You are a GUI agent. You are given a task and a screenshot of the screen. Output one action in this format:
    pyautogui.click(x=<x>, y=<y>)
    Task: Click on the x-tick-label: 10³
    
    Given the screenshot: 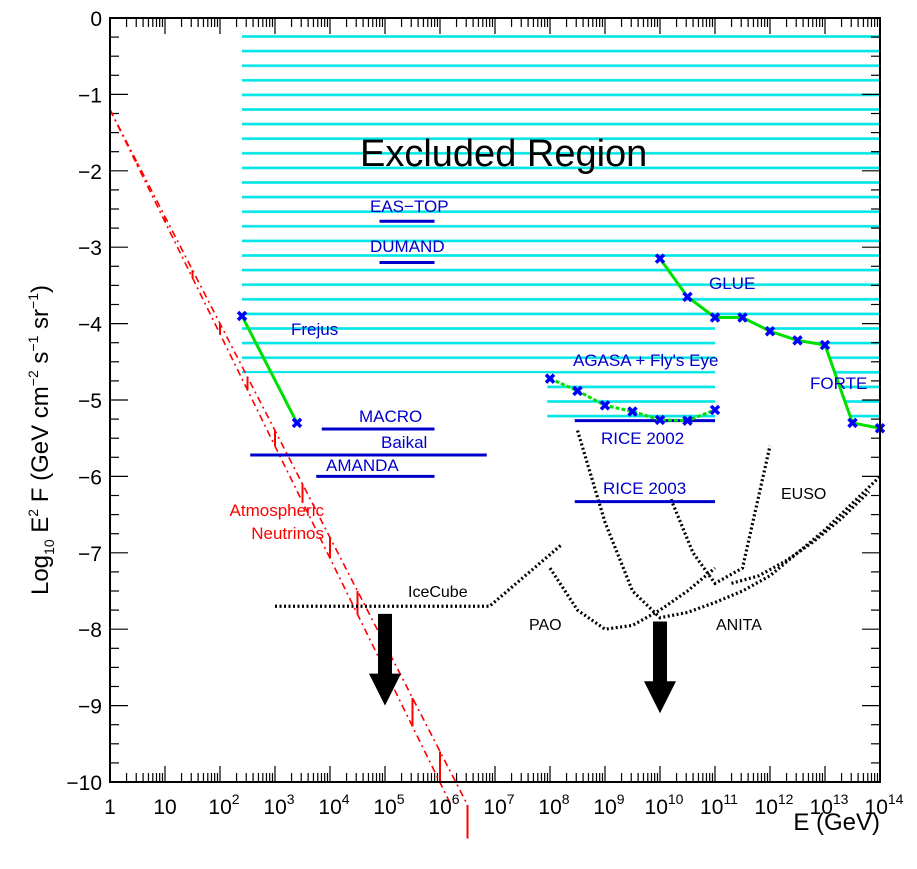 What is the action you would take?
    pyautogui.click(x=278, y=805)
    